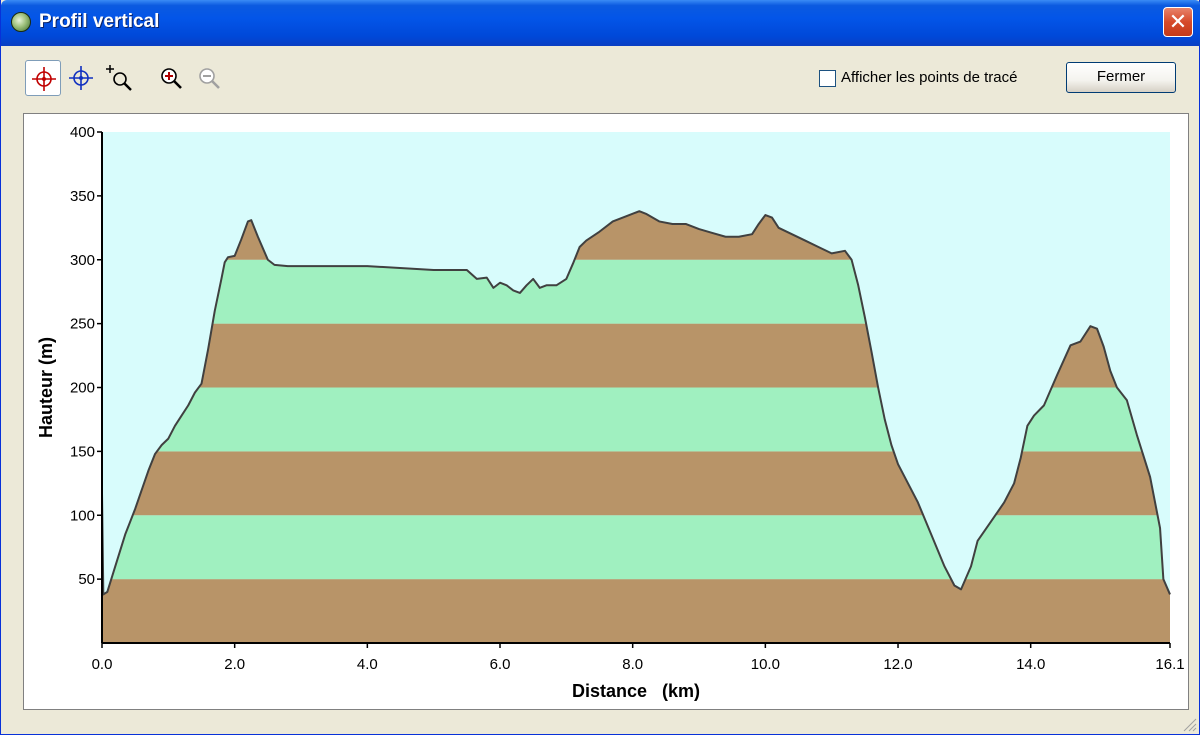 This screenshot has width=1200, height=735. Describe the element at coordinates (82, 451) in the screenshot. I see `y-tick-label: 150` at that location.